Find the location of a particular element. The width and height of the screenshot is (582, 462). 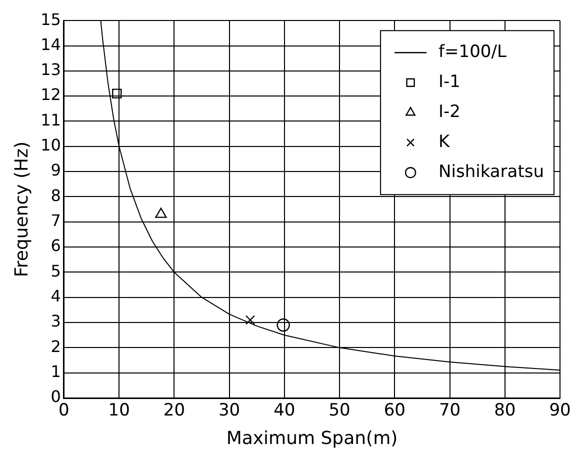

legend-label: Nishikaratsu is located at coordinates (491, 172).